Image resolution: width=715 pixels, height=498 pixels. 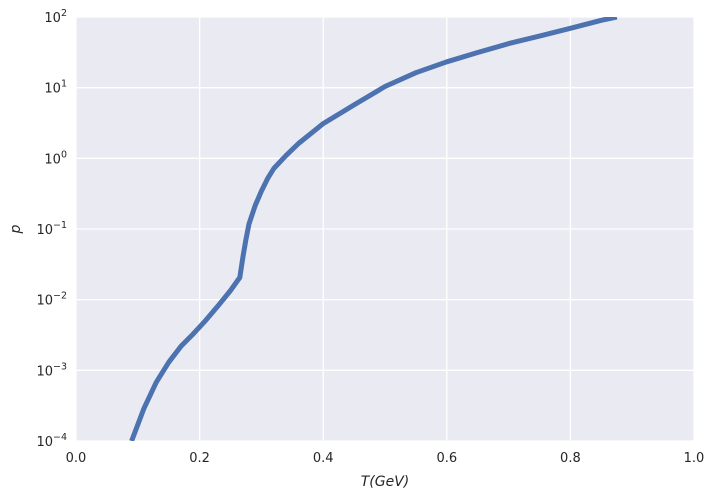 I want to click on x-tick-label: 1.0, so click(x=694, y=458).